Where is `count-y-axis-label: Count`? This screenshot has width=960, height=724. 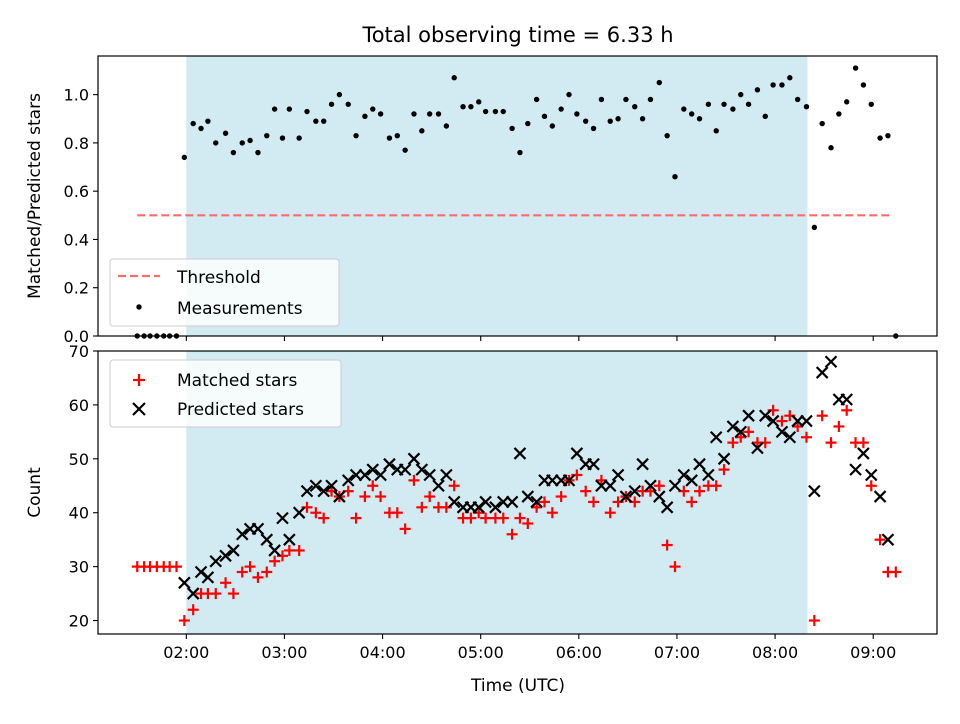 count-y-axis-label: Count is located at coordinates (35, 492).